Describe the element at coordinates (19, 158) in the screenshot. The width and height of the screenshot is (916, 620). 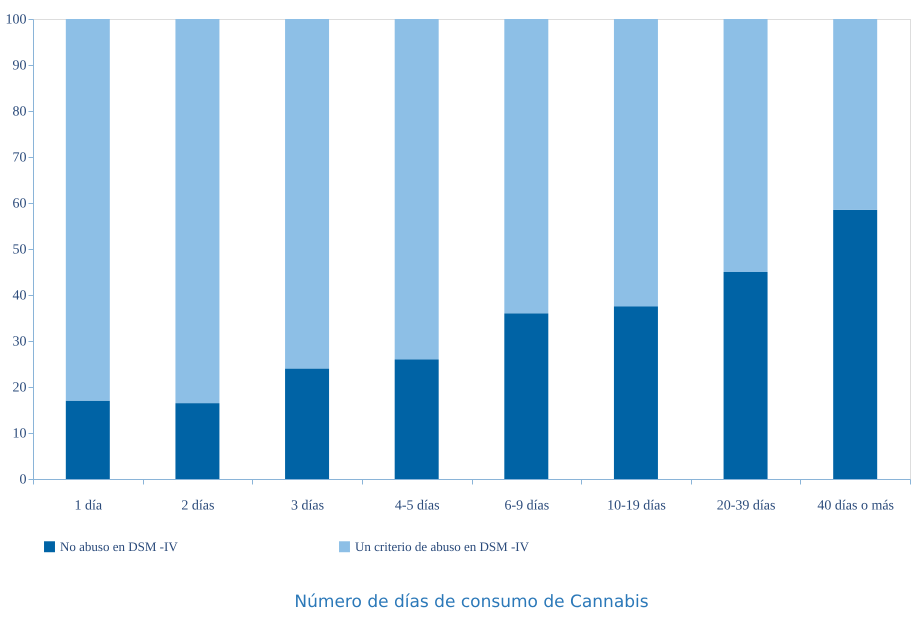
I see `y-tick-label: 70` at that location.